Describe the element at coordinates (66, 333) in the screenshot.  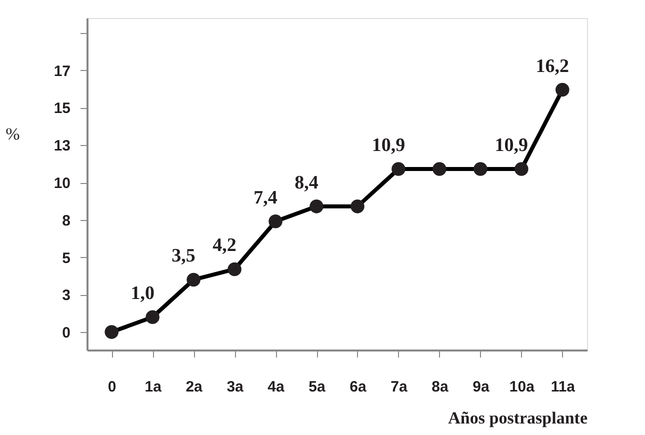
I see `y-tick-label: 0` at that location.